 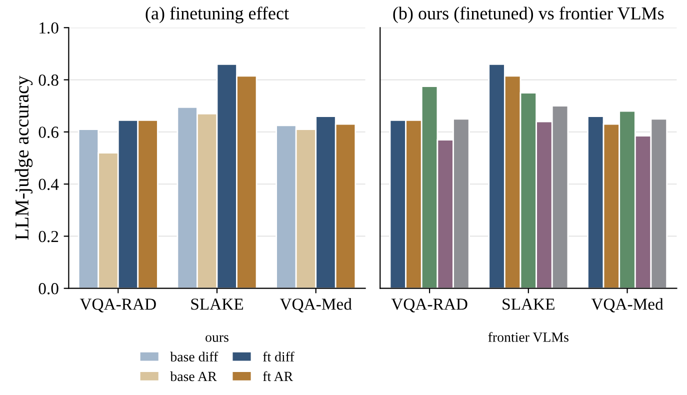 I want to click on chart-title: (b) ours (finetuned) vs frontier VLMs, so click(x=528, y=15).